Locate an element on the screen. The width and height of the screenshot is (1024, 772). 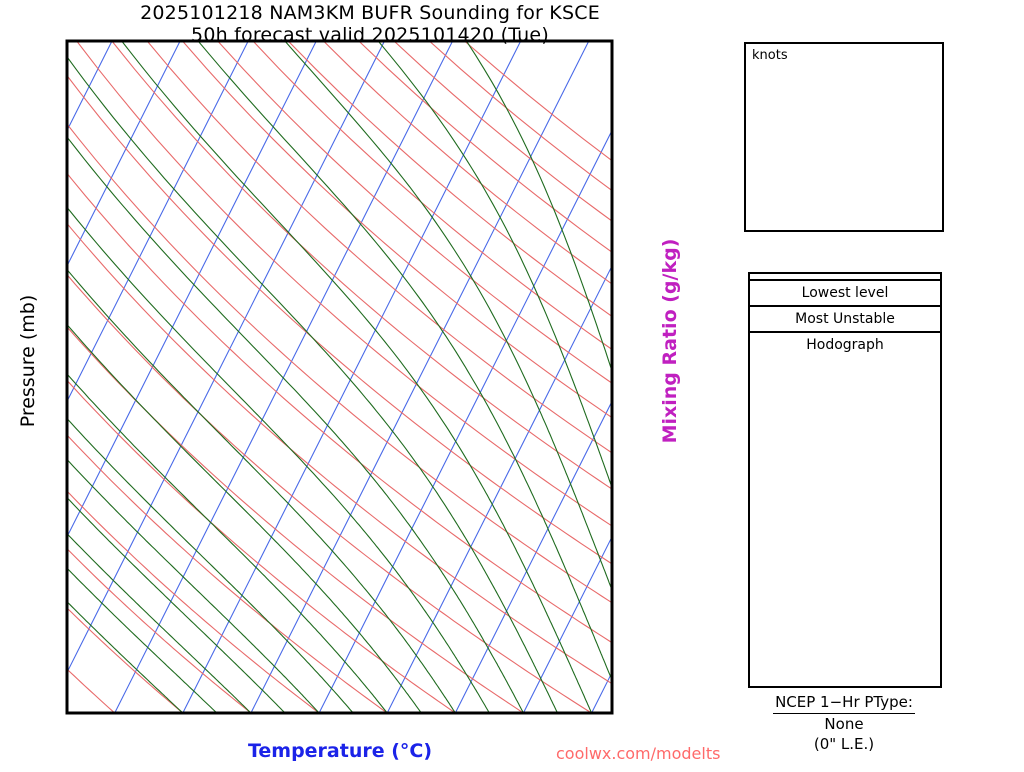
stats-section-lowest-level: Lowest level is located at coordinates (845, 294).